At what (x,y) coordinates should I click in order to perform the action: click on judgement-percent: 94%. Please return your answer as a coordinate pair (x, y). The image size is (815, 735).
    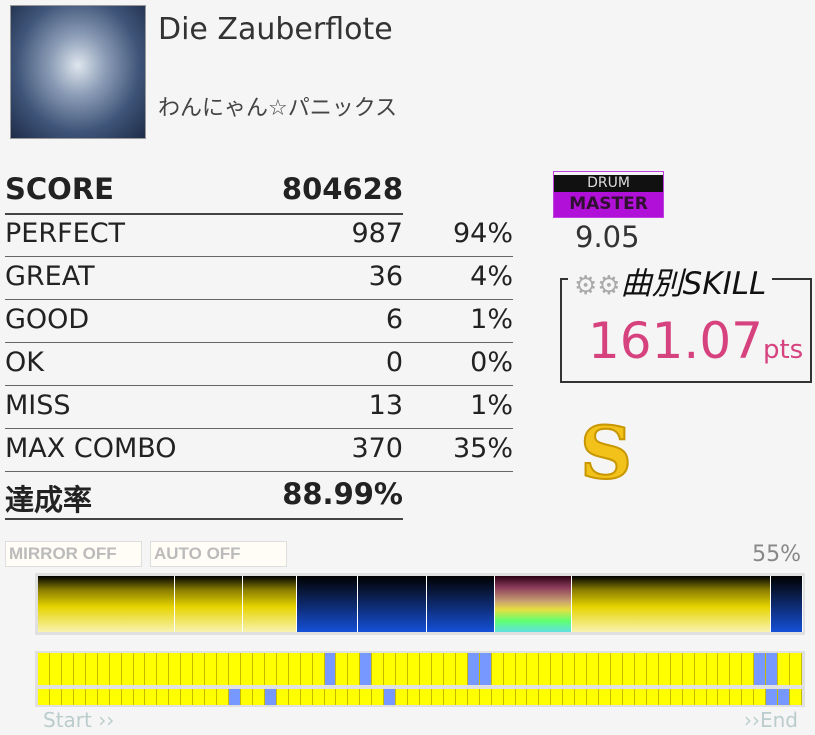
    Looking at the image, I should click on (482, 233).